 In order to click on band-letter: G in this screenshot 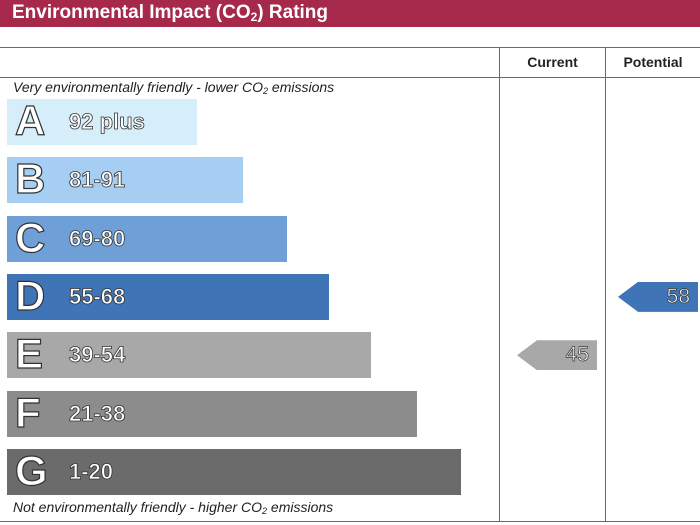, I will do `click(31, 470)`.